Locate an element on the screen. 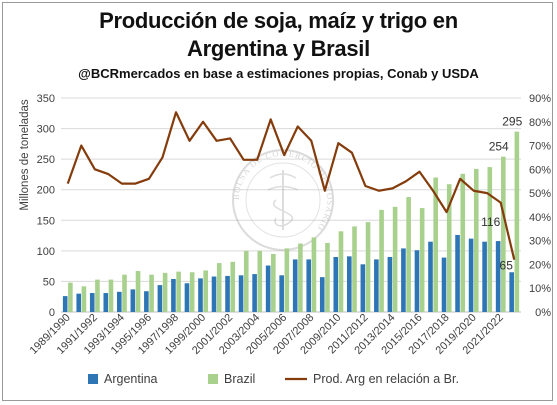 The height and width of the screenshot is (405, 557). rosario-seal-watermark: BOLSA DE COMERCIO DE ROSARIO is located at coordinates (282, 199).